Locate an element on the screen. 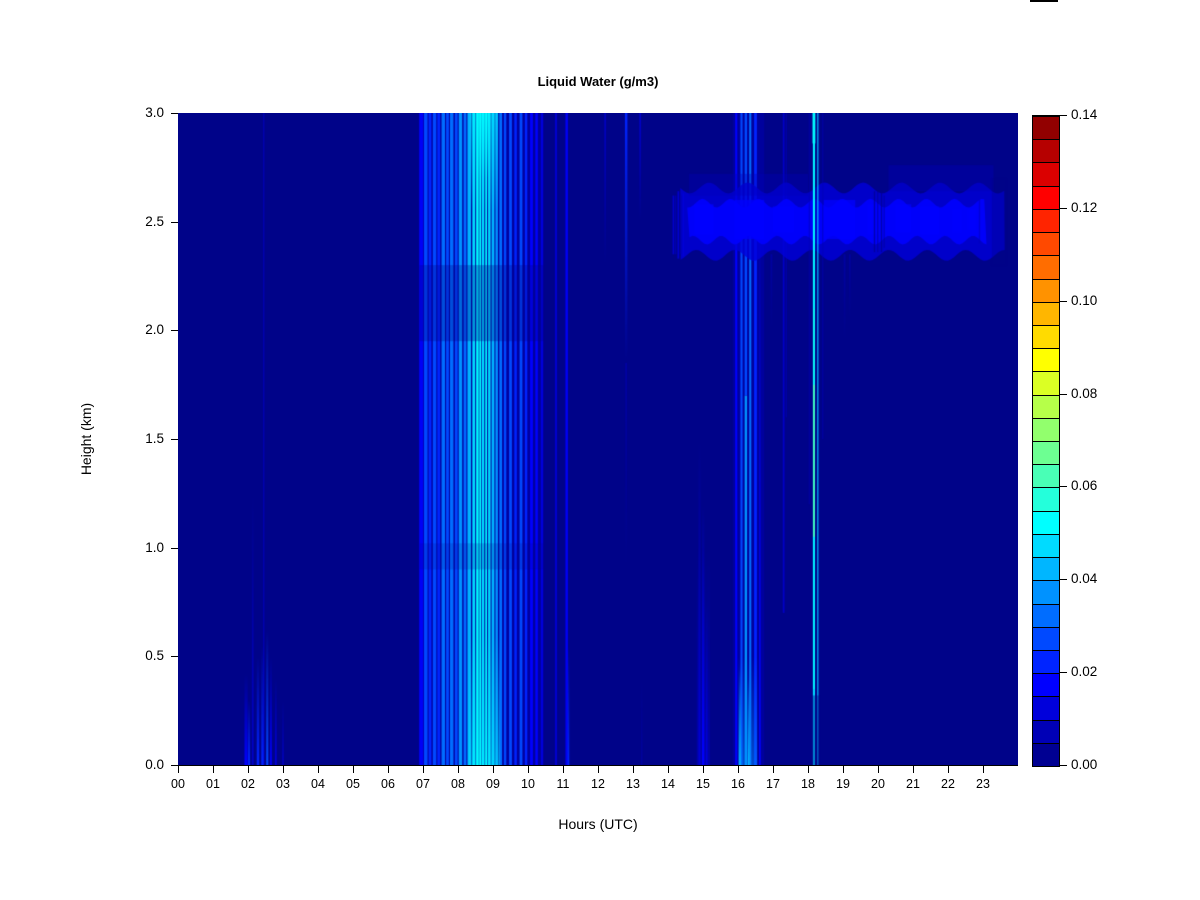 The image size is (1200, 900). x-axis-title: Hours (UTC) is located at coordinates (598, 824).